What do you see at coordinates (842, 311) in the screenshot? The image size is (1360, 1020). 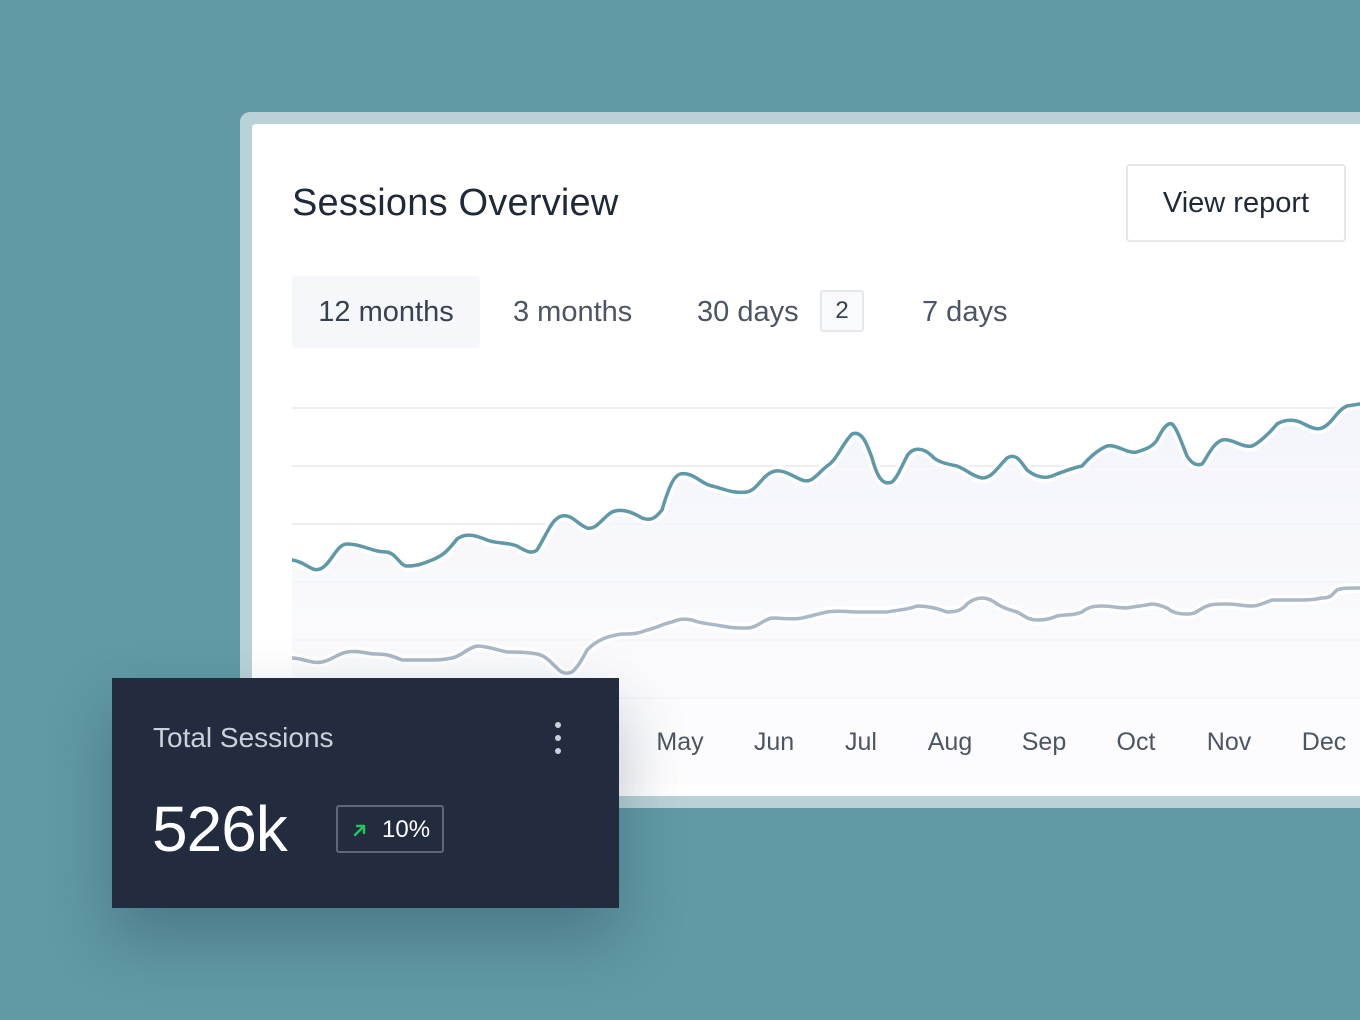 I see `tab-30-days-badge: 2` at bounding box center [842, 311].